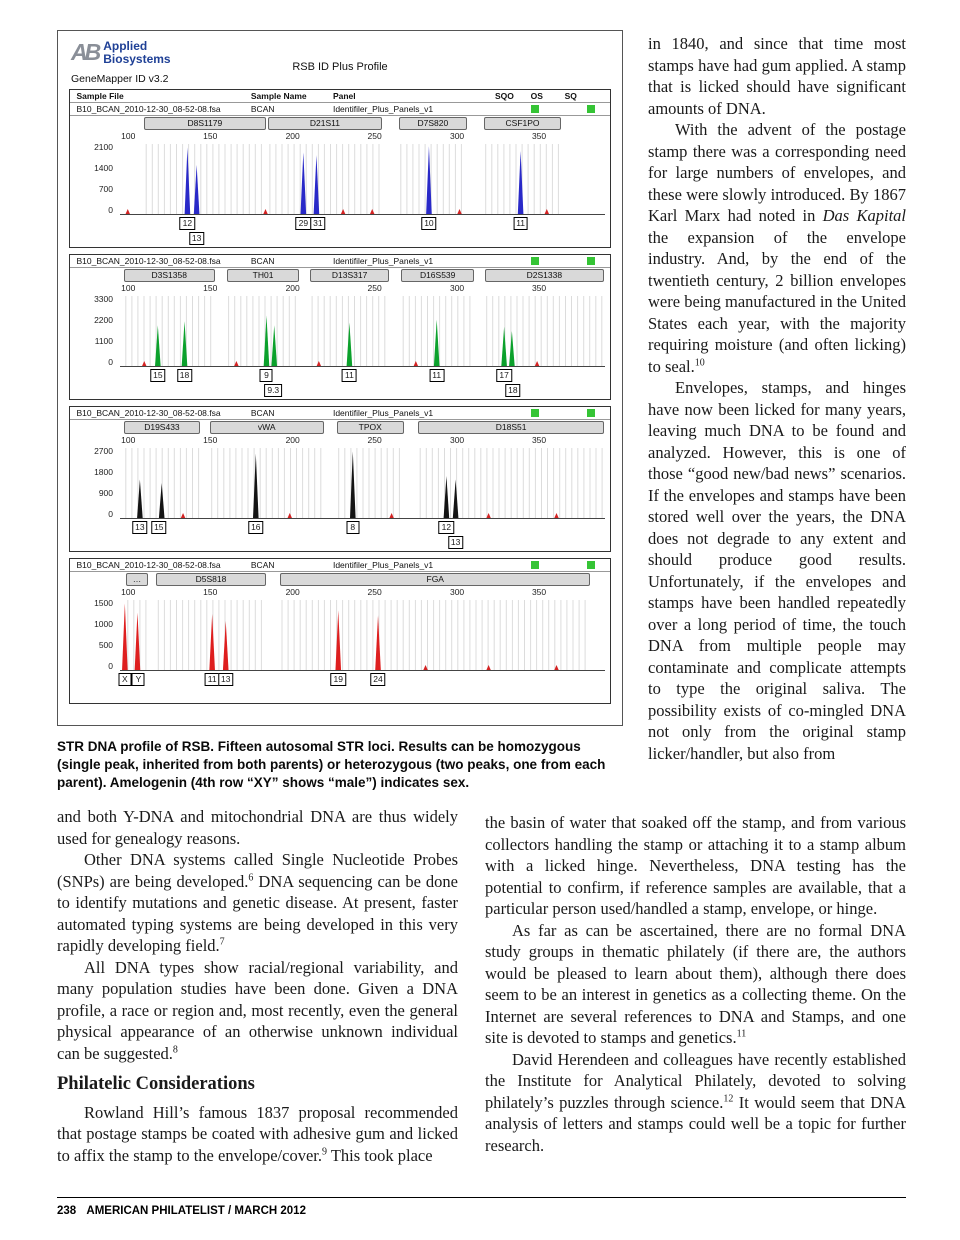  I want to click on locus-marker-bar: D2S1338, so click(544, 275).